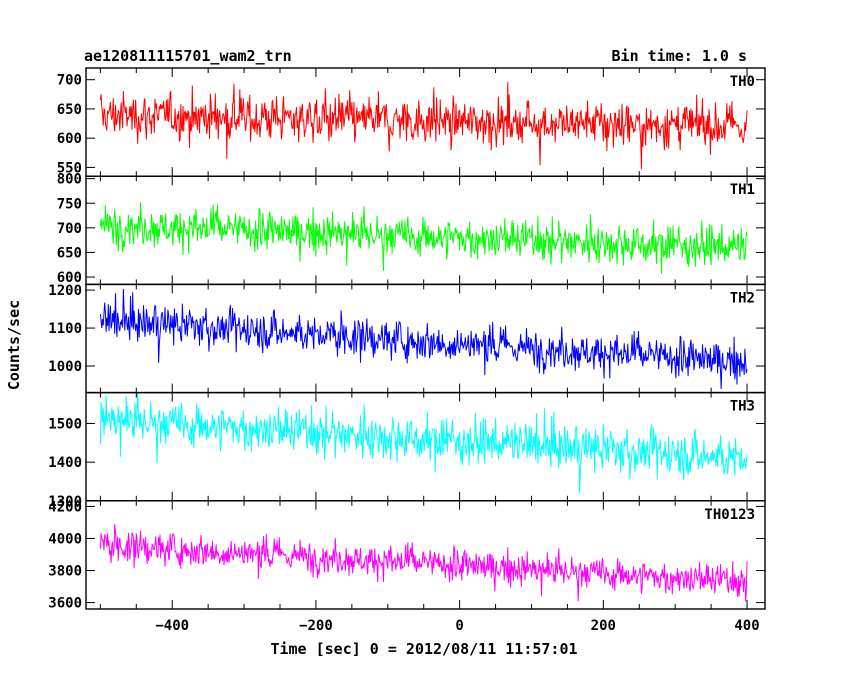 This screenshot has height=680, width=850. What do you see at coordinates (65, 425) in the screenshot?
I see `ytick-label-th3: 1500` at bounding box center [65, 425].